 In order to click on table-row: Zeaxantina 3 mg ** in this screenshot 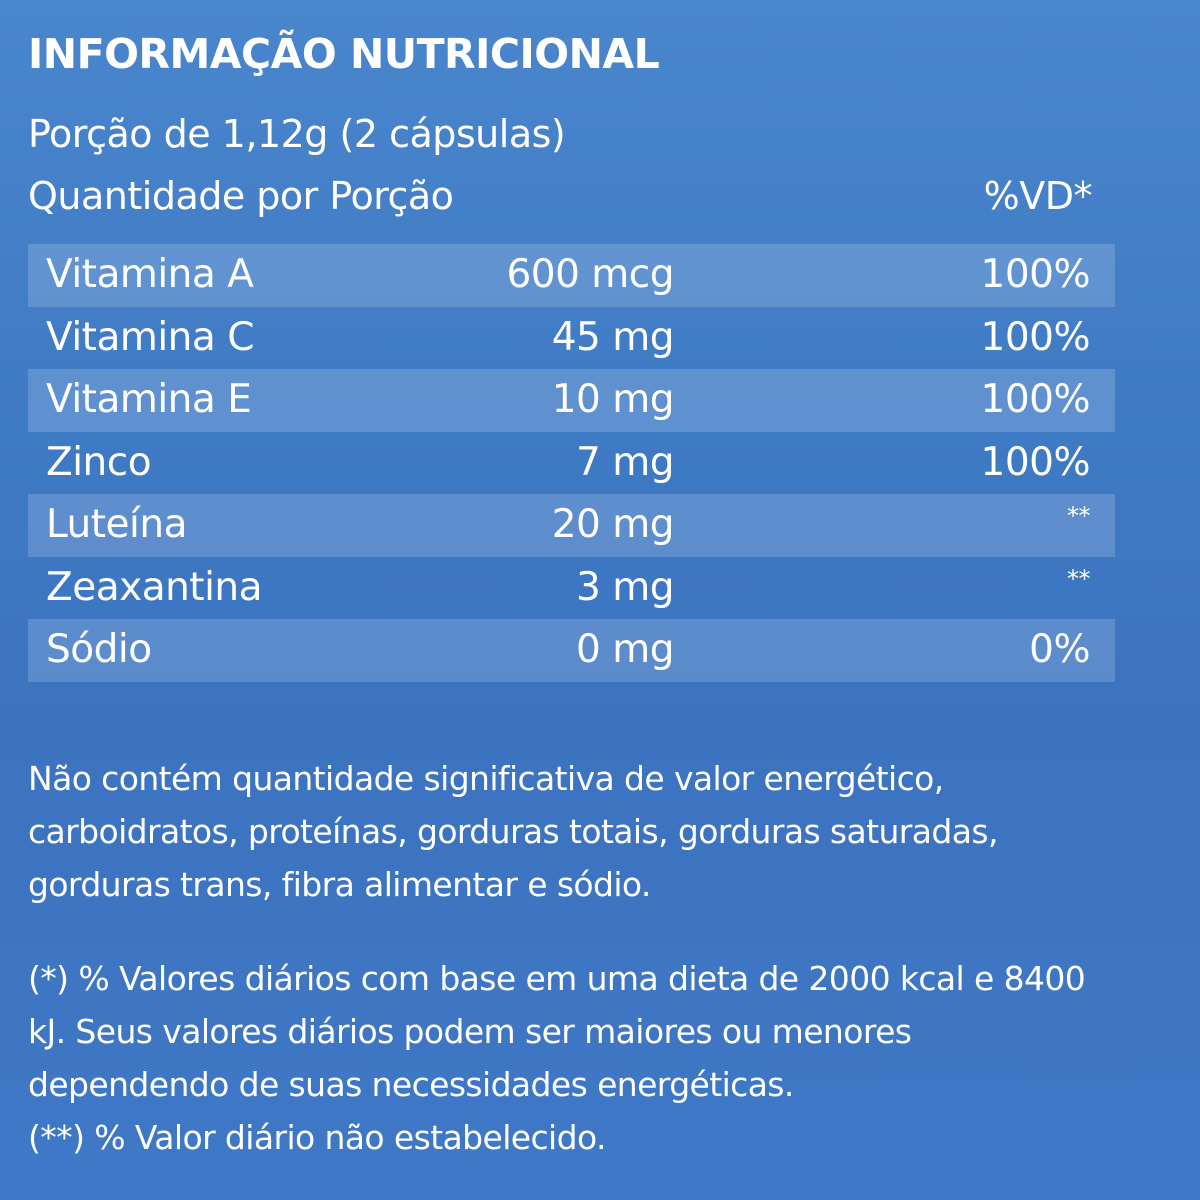, I will do `click(571, 588)`.